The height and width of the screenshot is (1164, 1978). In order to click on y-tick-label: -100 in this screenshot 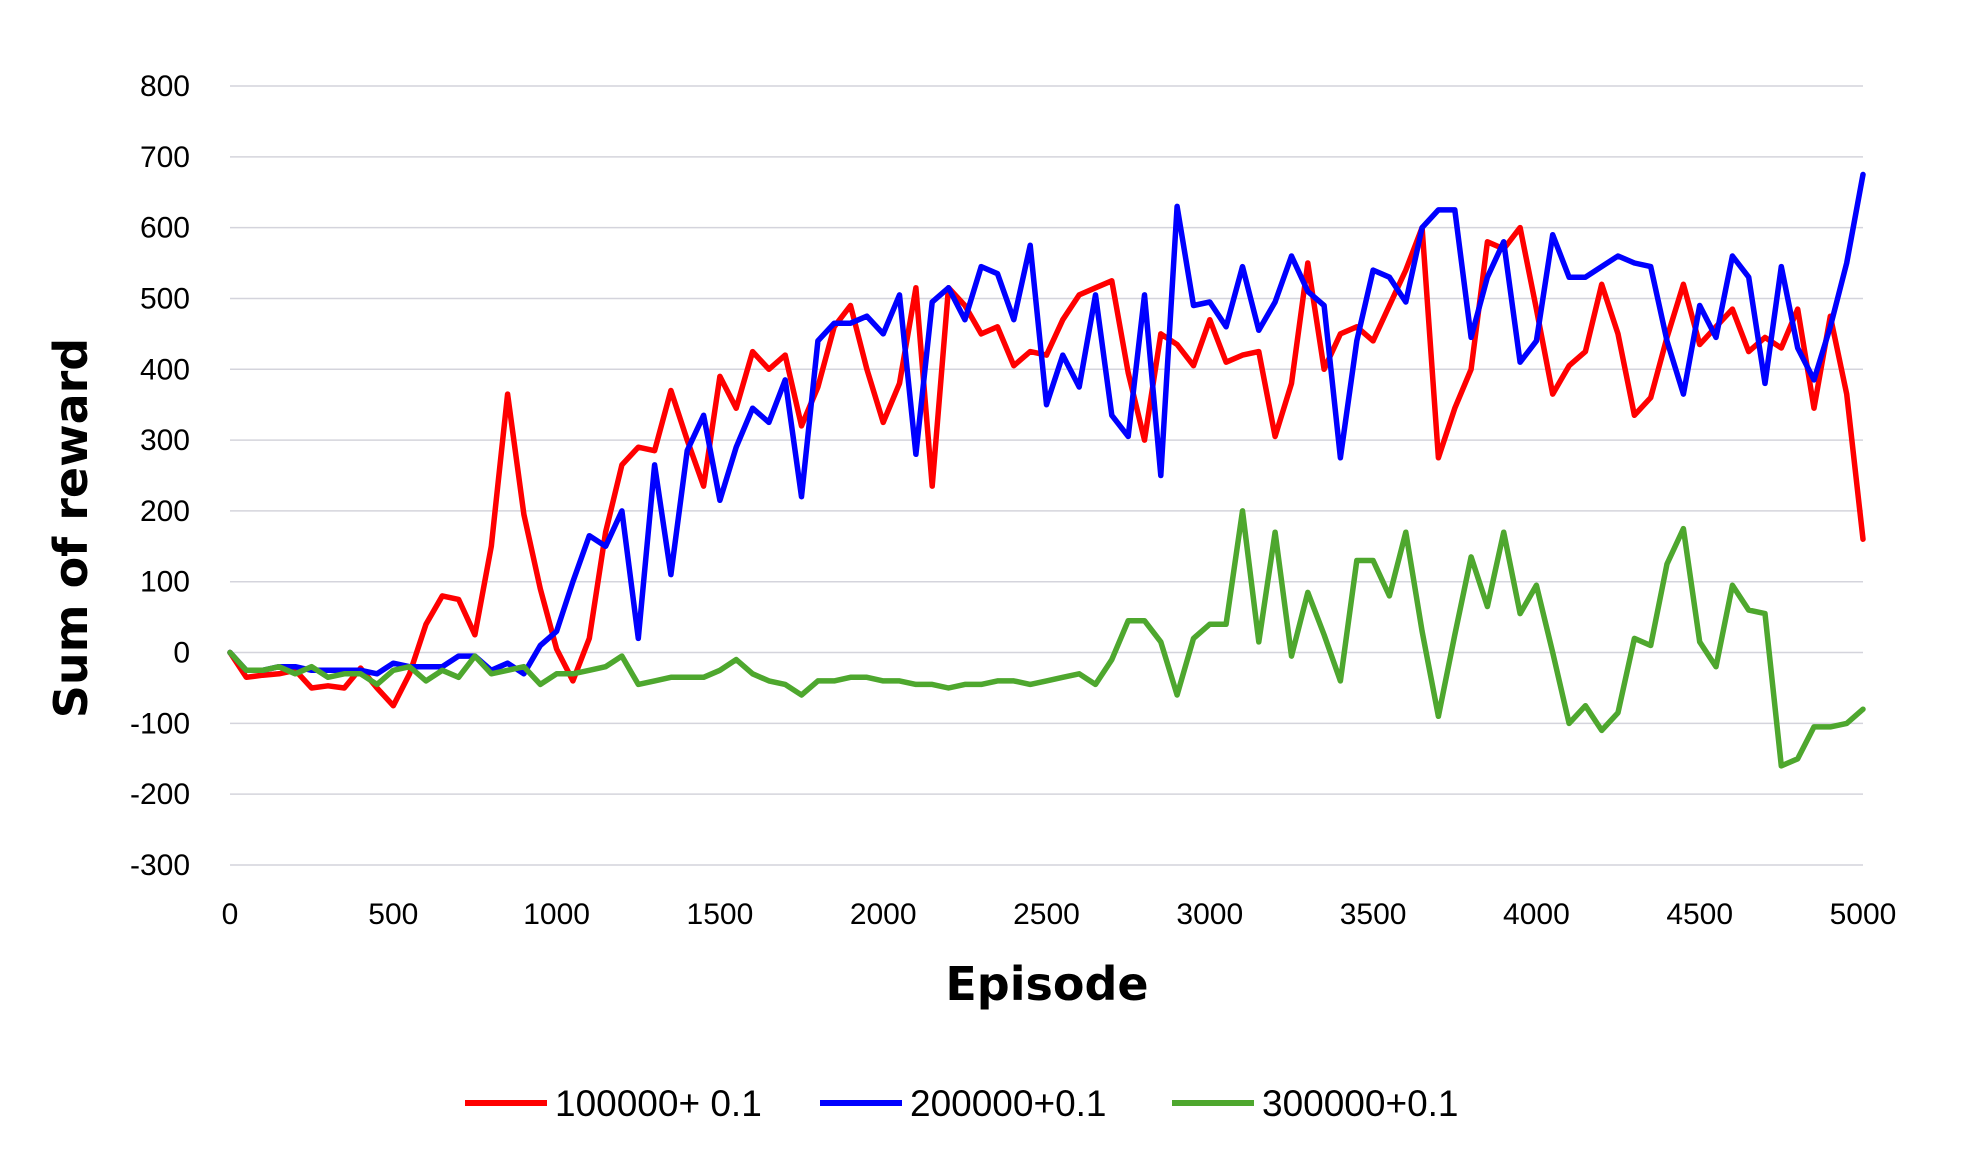, I will do `click(160, 723)`.